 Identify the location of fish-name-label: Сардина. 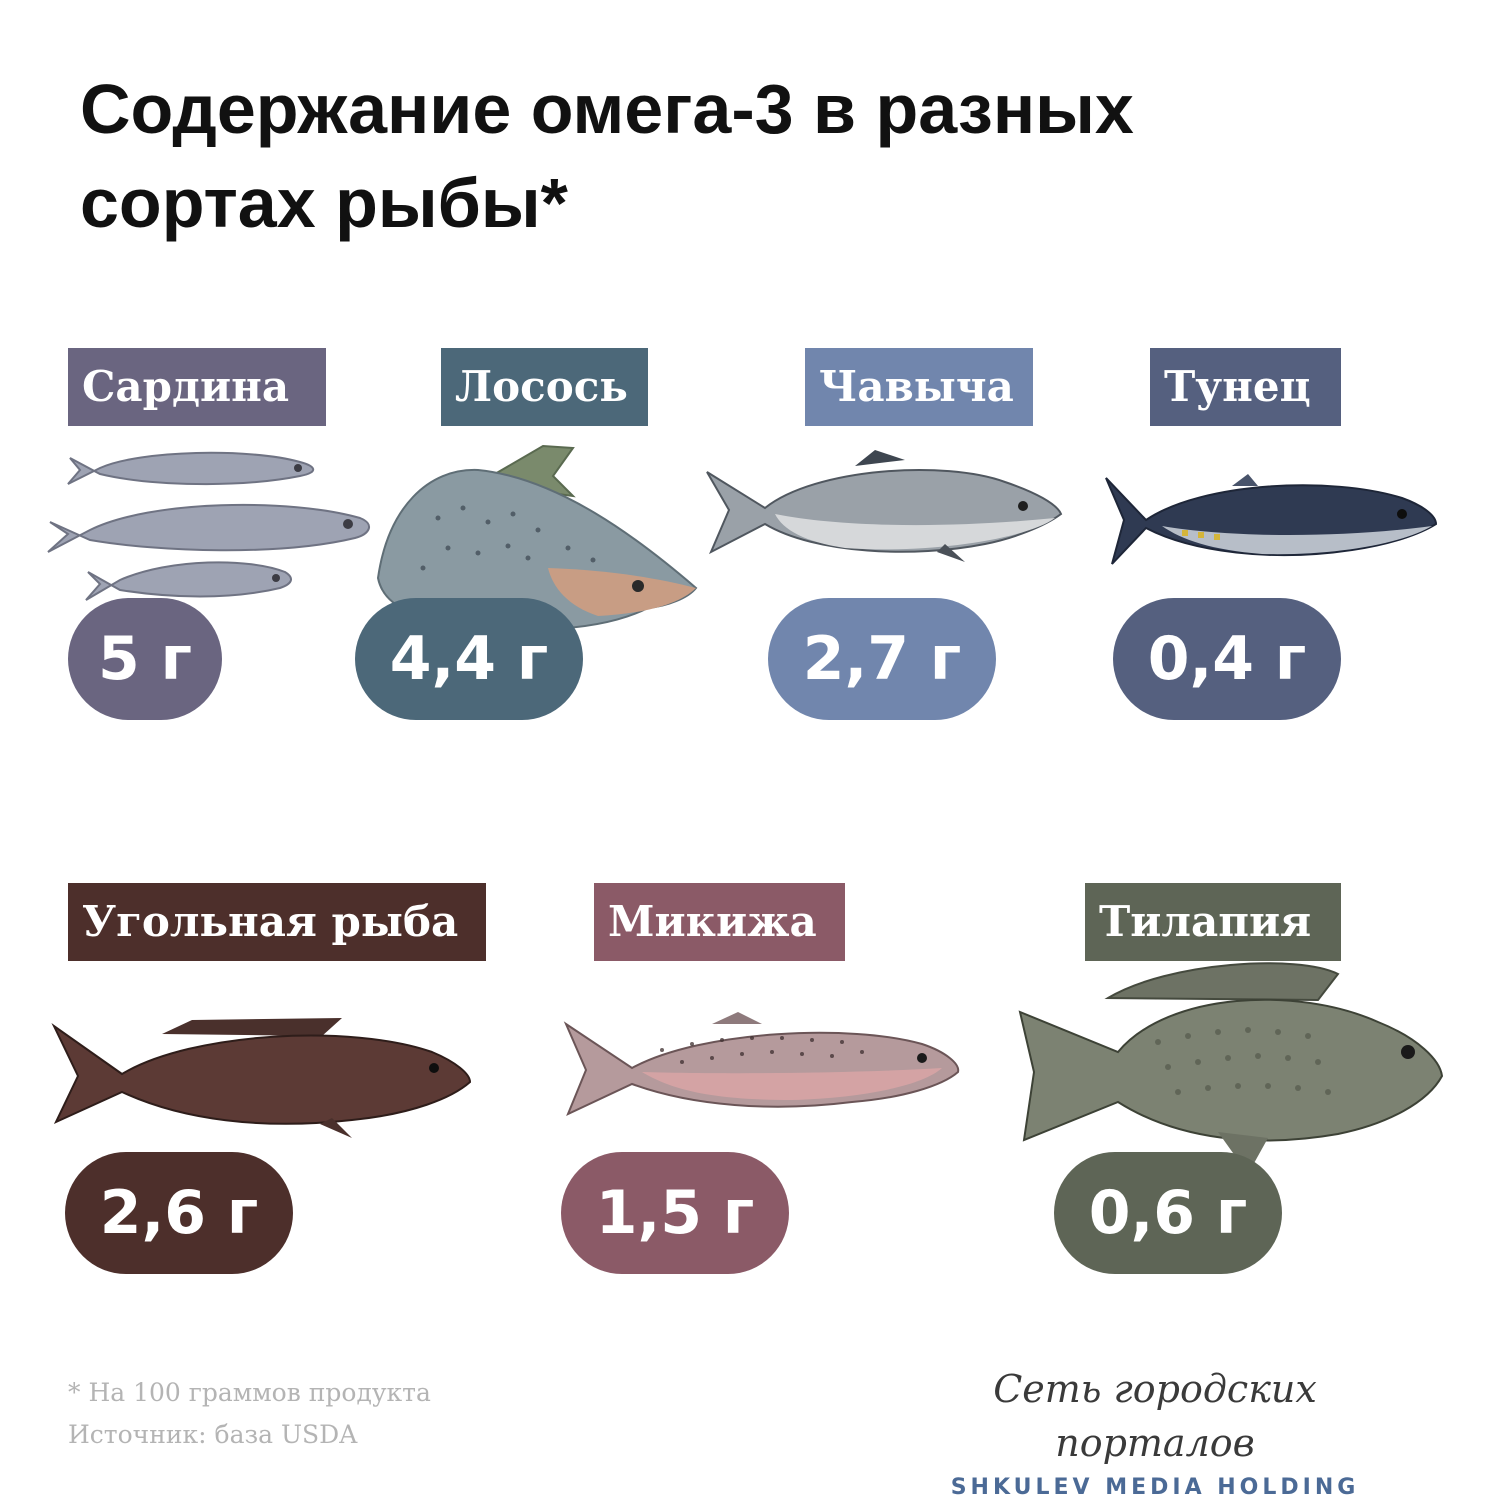
(197, 387).